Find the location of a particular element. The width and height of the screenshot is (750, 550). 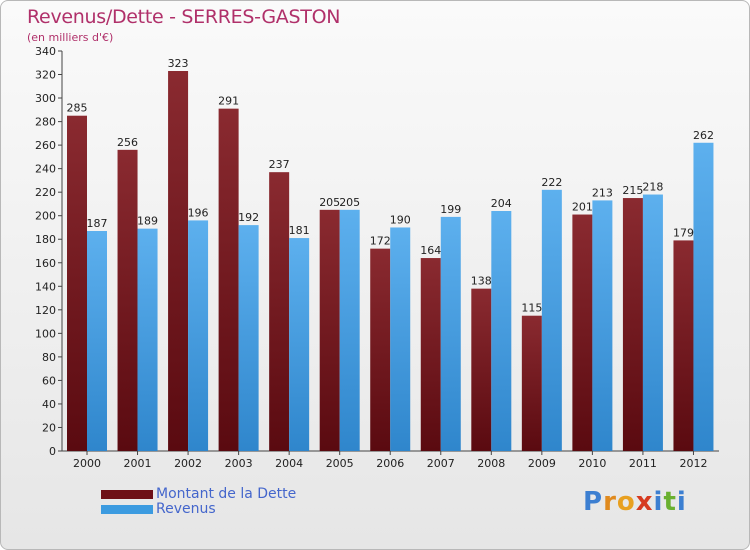

legend-label-revenus: Revenus is located at coordinates (186, 509).